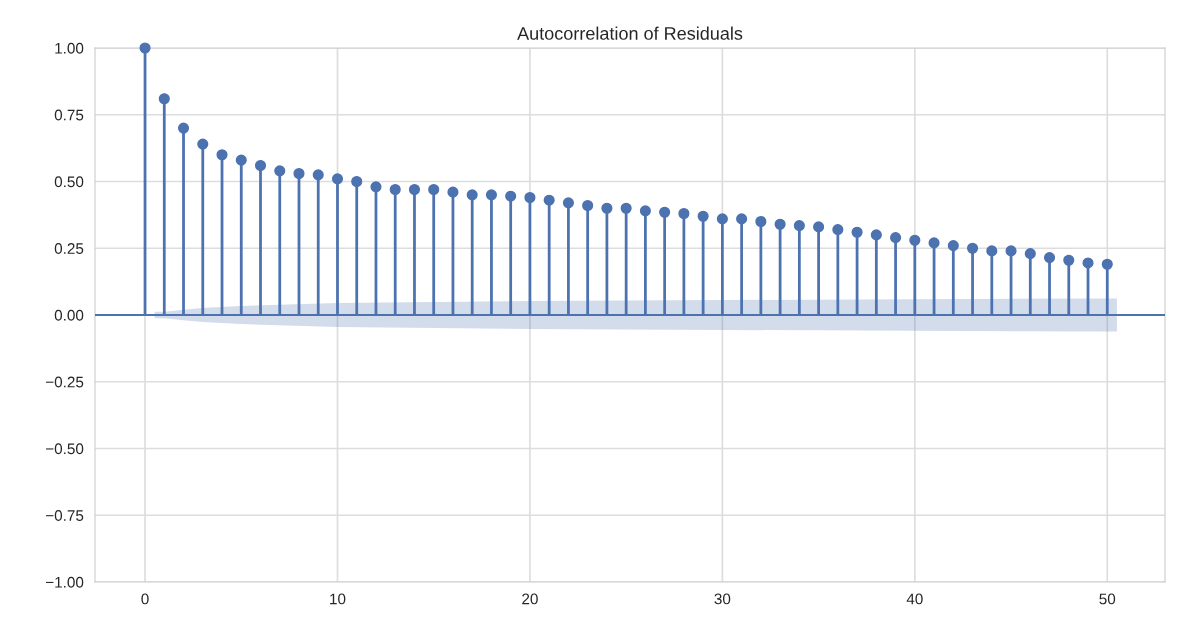 The width and height of the screenshot is (1199, 635). I want to click on x-tick-label: 50, so click(1107, 599).